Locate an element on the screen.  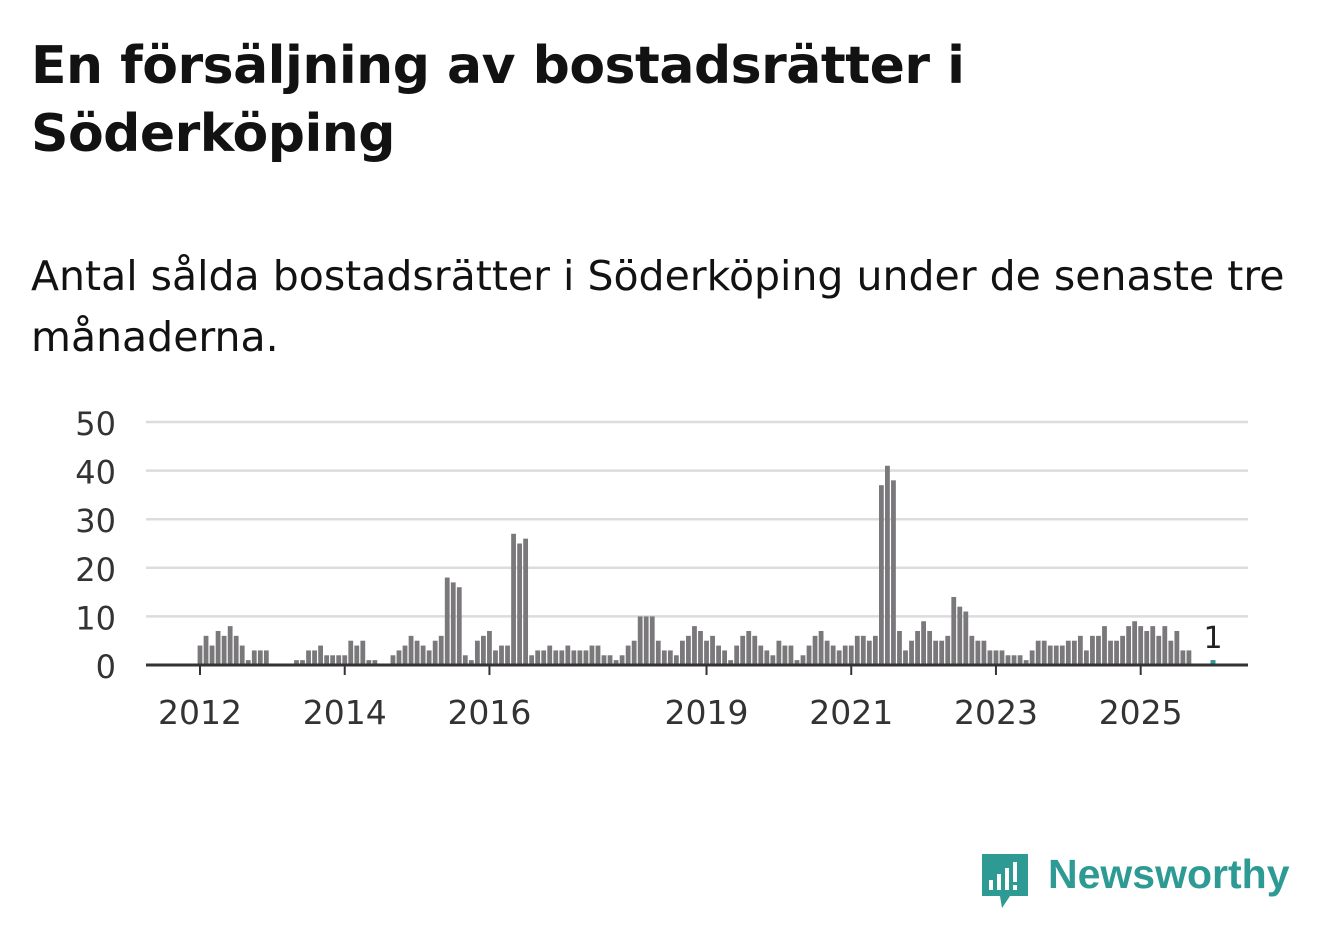
y-axis-ticks: 0 10 20 30 40 50 is located at coordinates (95, 545).